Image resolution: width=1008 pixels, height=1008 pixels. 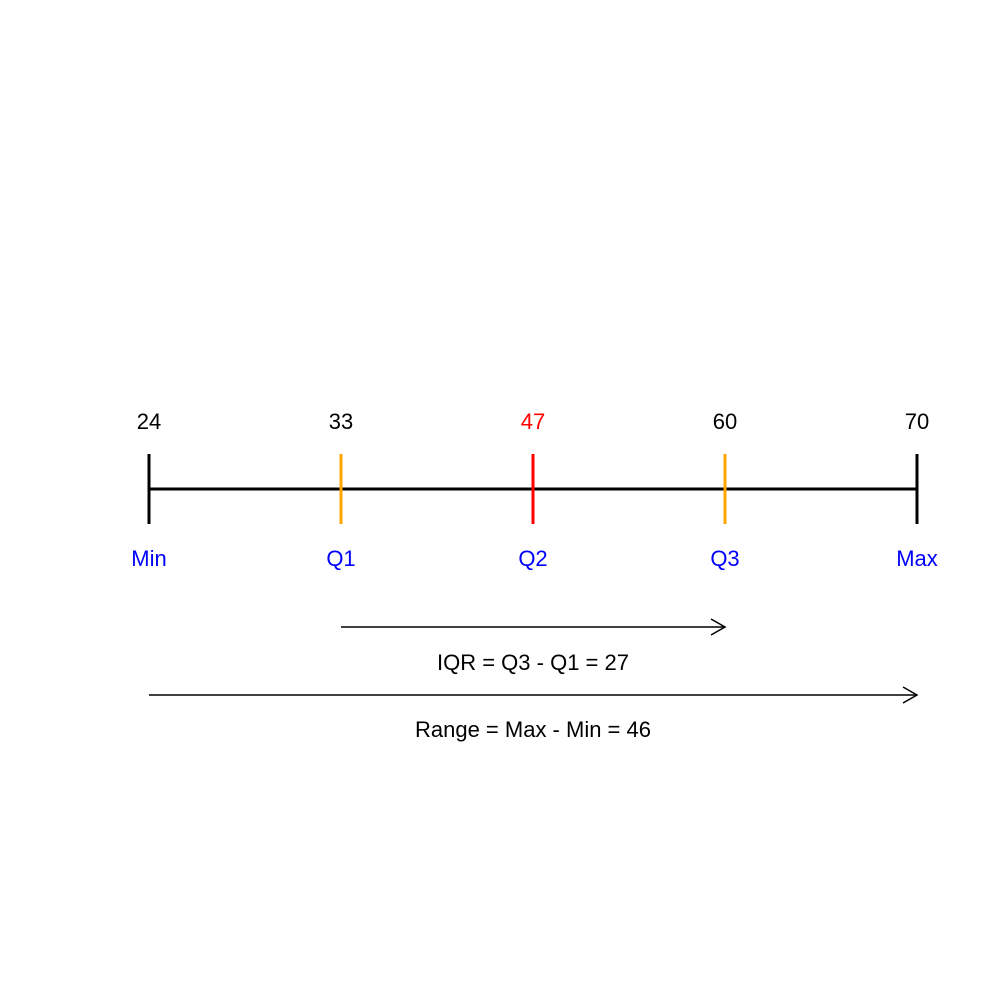 I want to click on range-annotation: Range = Max - Min = 46, so click(x=533, y=729).